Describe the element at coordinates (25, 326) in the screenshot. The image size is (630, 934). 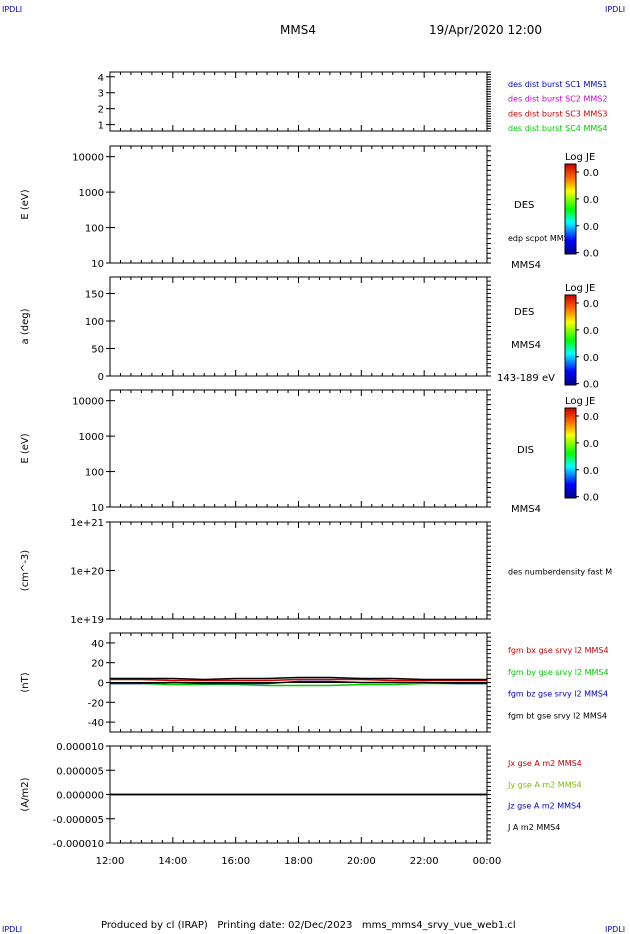
I see `y-axis-label: a (deg)` at that location.